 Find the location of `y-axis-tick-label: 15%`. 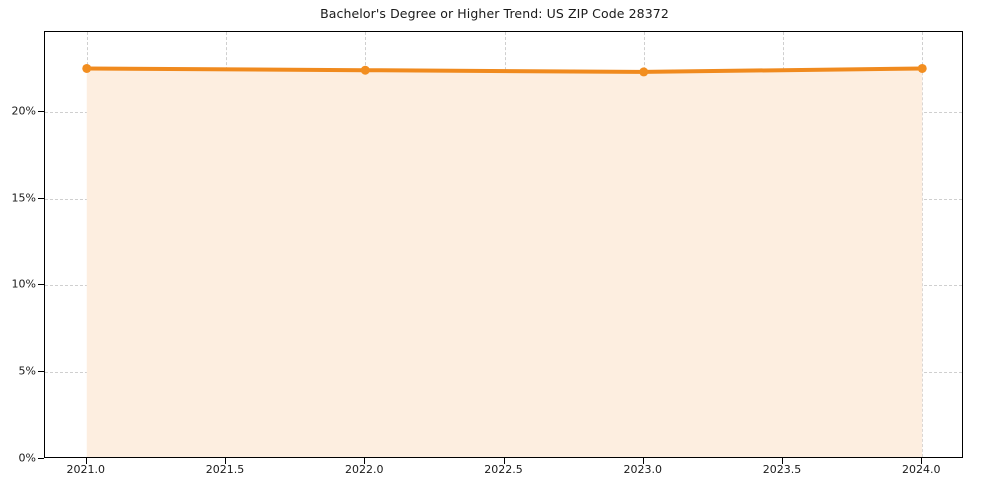

y-axis-tick-label: 15% is located at coordinates (23, 198).